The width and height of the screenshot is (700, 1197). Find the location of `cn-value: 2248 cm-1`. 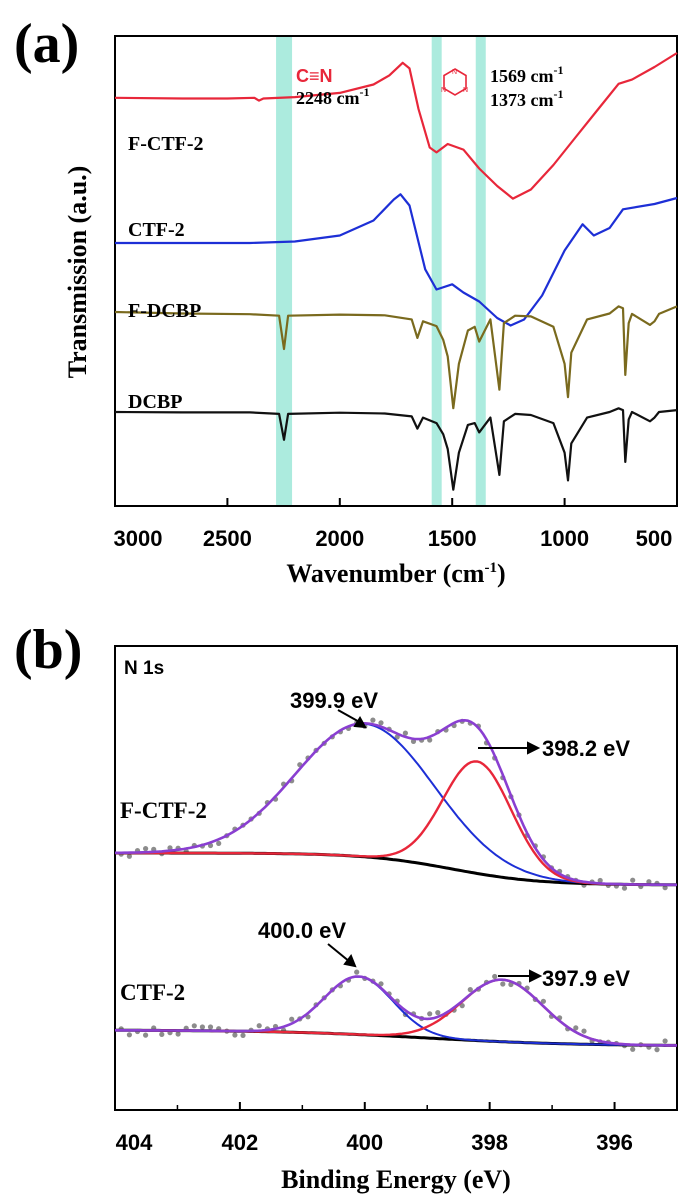

cn-value: 2248 cm-1 is located at coordinates (332, 96).